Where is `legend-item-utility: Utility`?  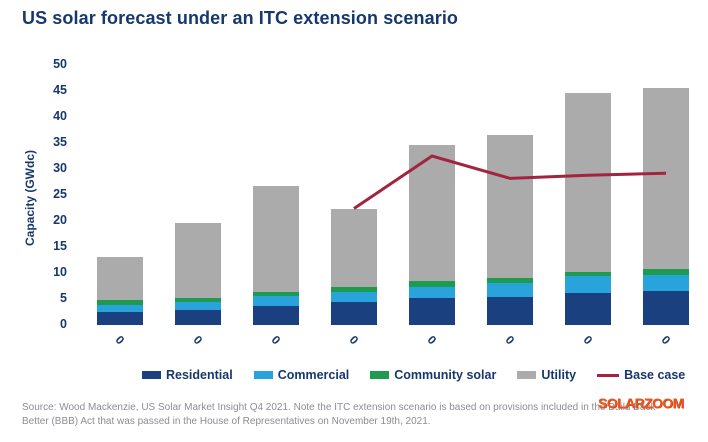
legend-item-utility: Utility is located at coordinates (546, 375).